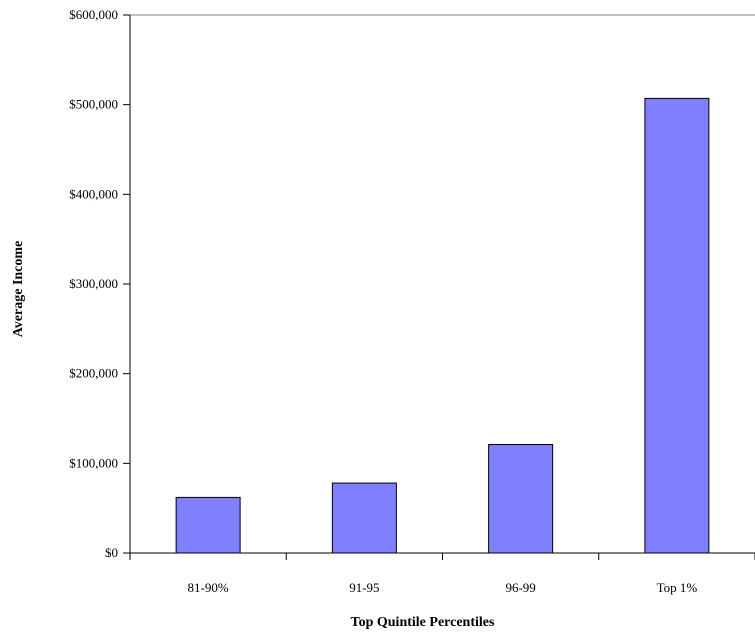  Describe the element at coordinates (18, 289) in the screenshot. I see `y-axis-title: Average Income` at that location.